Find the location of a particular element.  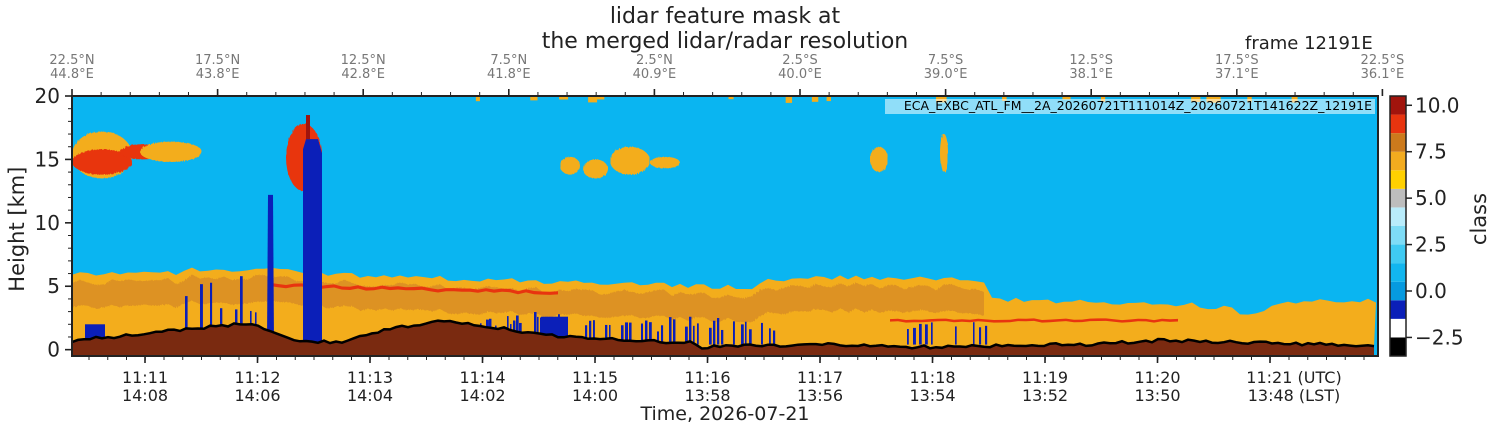

geo-tick-lat: 22.5°S is located at coordinates (1383, 60).